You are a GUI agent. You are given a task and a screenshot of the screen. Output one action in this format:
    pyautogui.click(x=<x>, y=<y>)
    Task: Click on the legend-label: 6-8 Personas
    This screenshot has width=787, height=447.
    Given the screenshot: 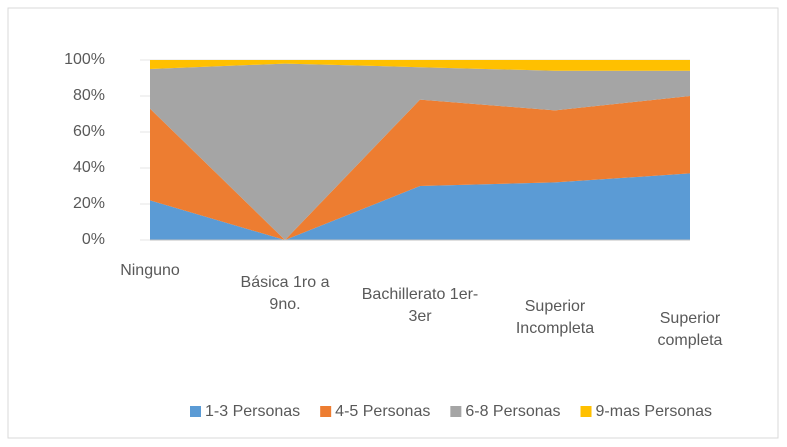 What is the action you would take?
    pyautogui.click(x=512, y=411)
    